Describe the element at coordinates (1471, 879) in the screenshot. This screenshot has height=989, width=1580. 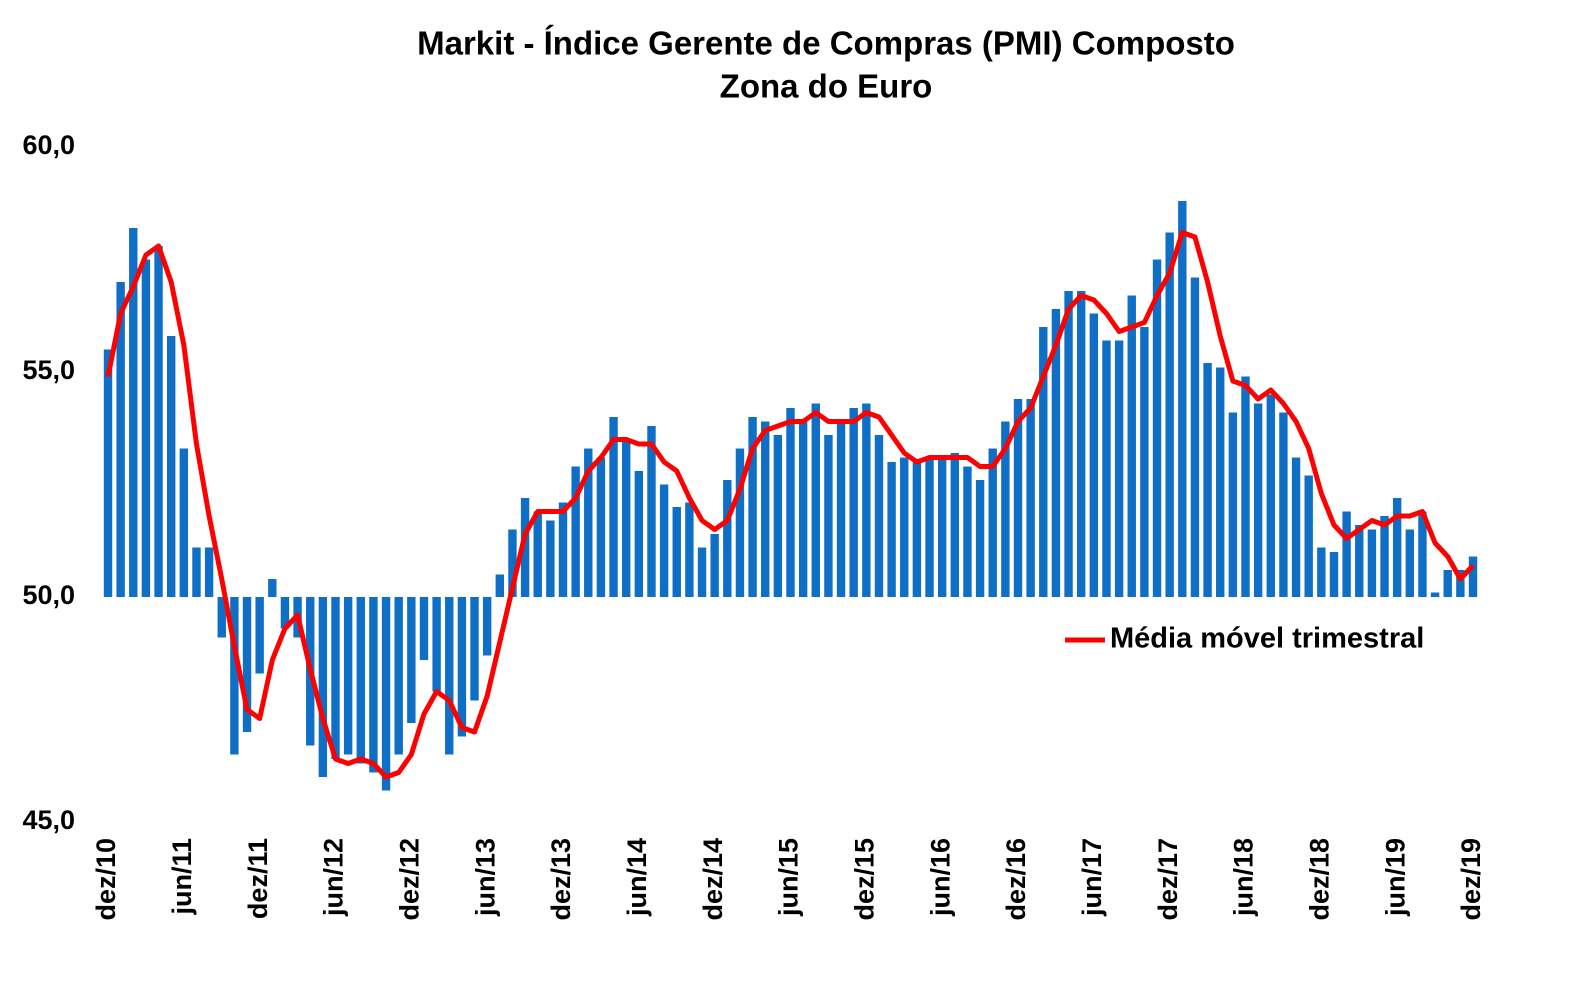
I see `x-tick-label: dez/19` at that location.